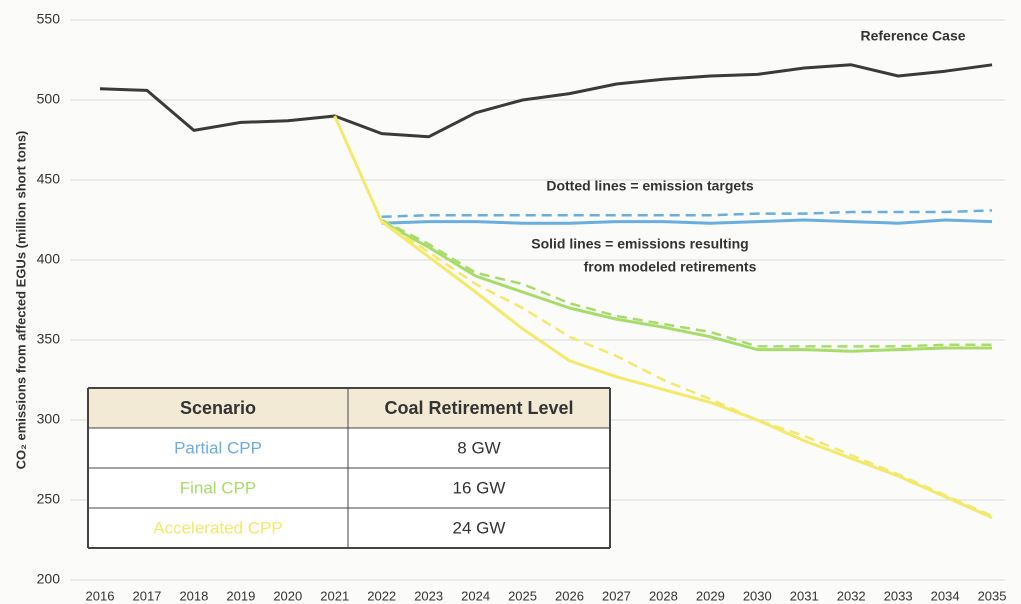 Image resolution: width=1021 pixels, height=604 pixels. What do you see at coordinates (912, 36) in the screenshot?
I see `series-label: Reference Case` at bounding box center [912, 36].